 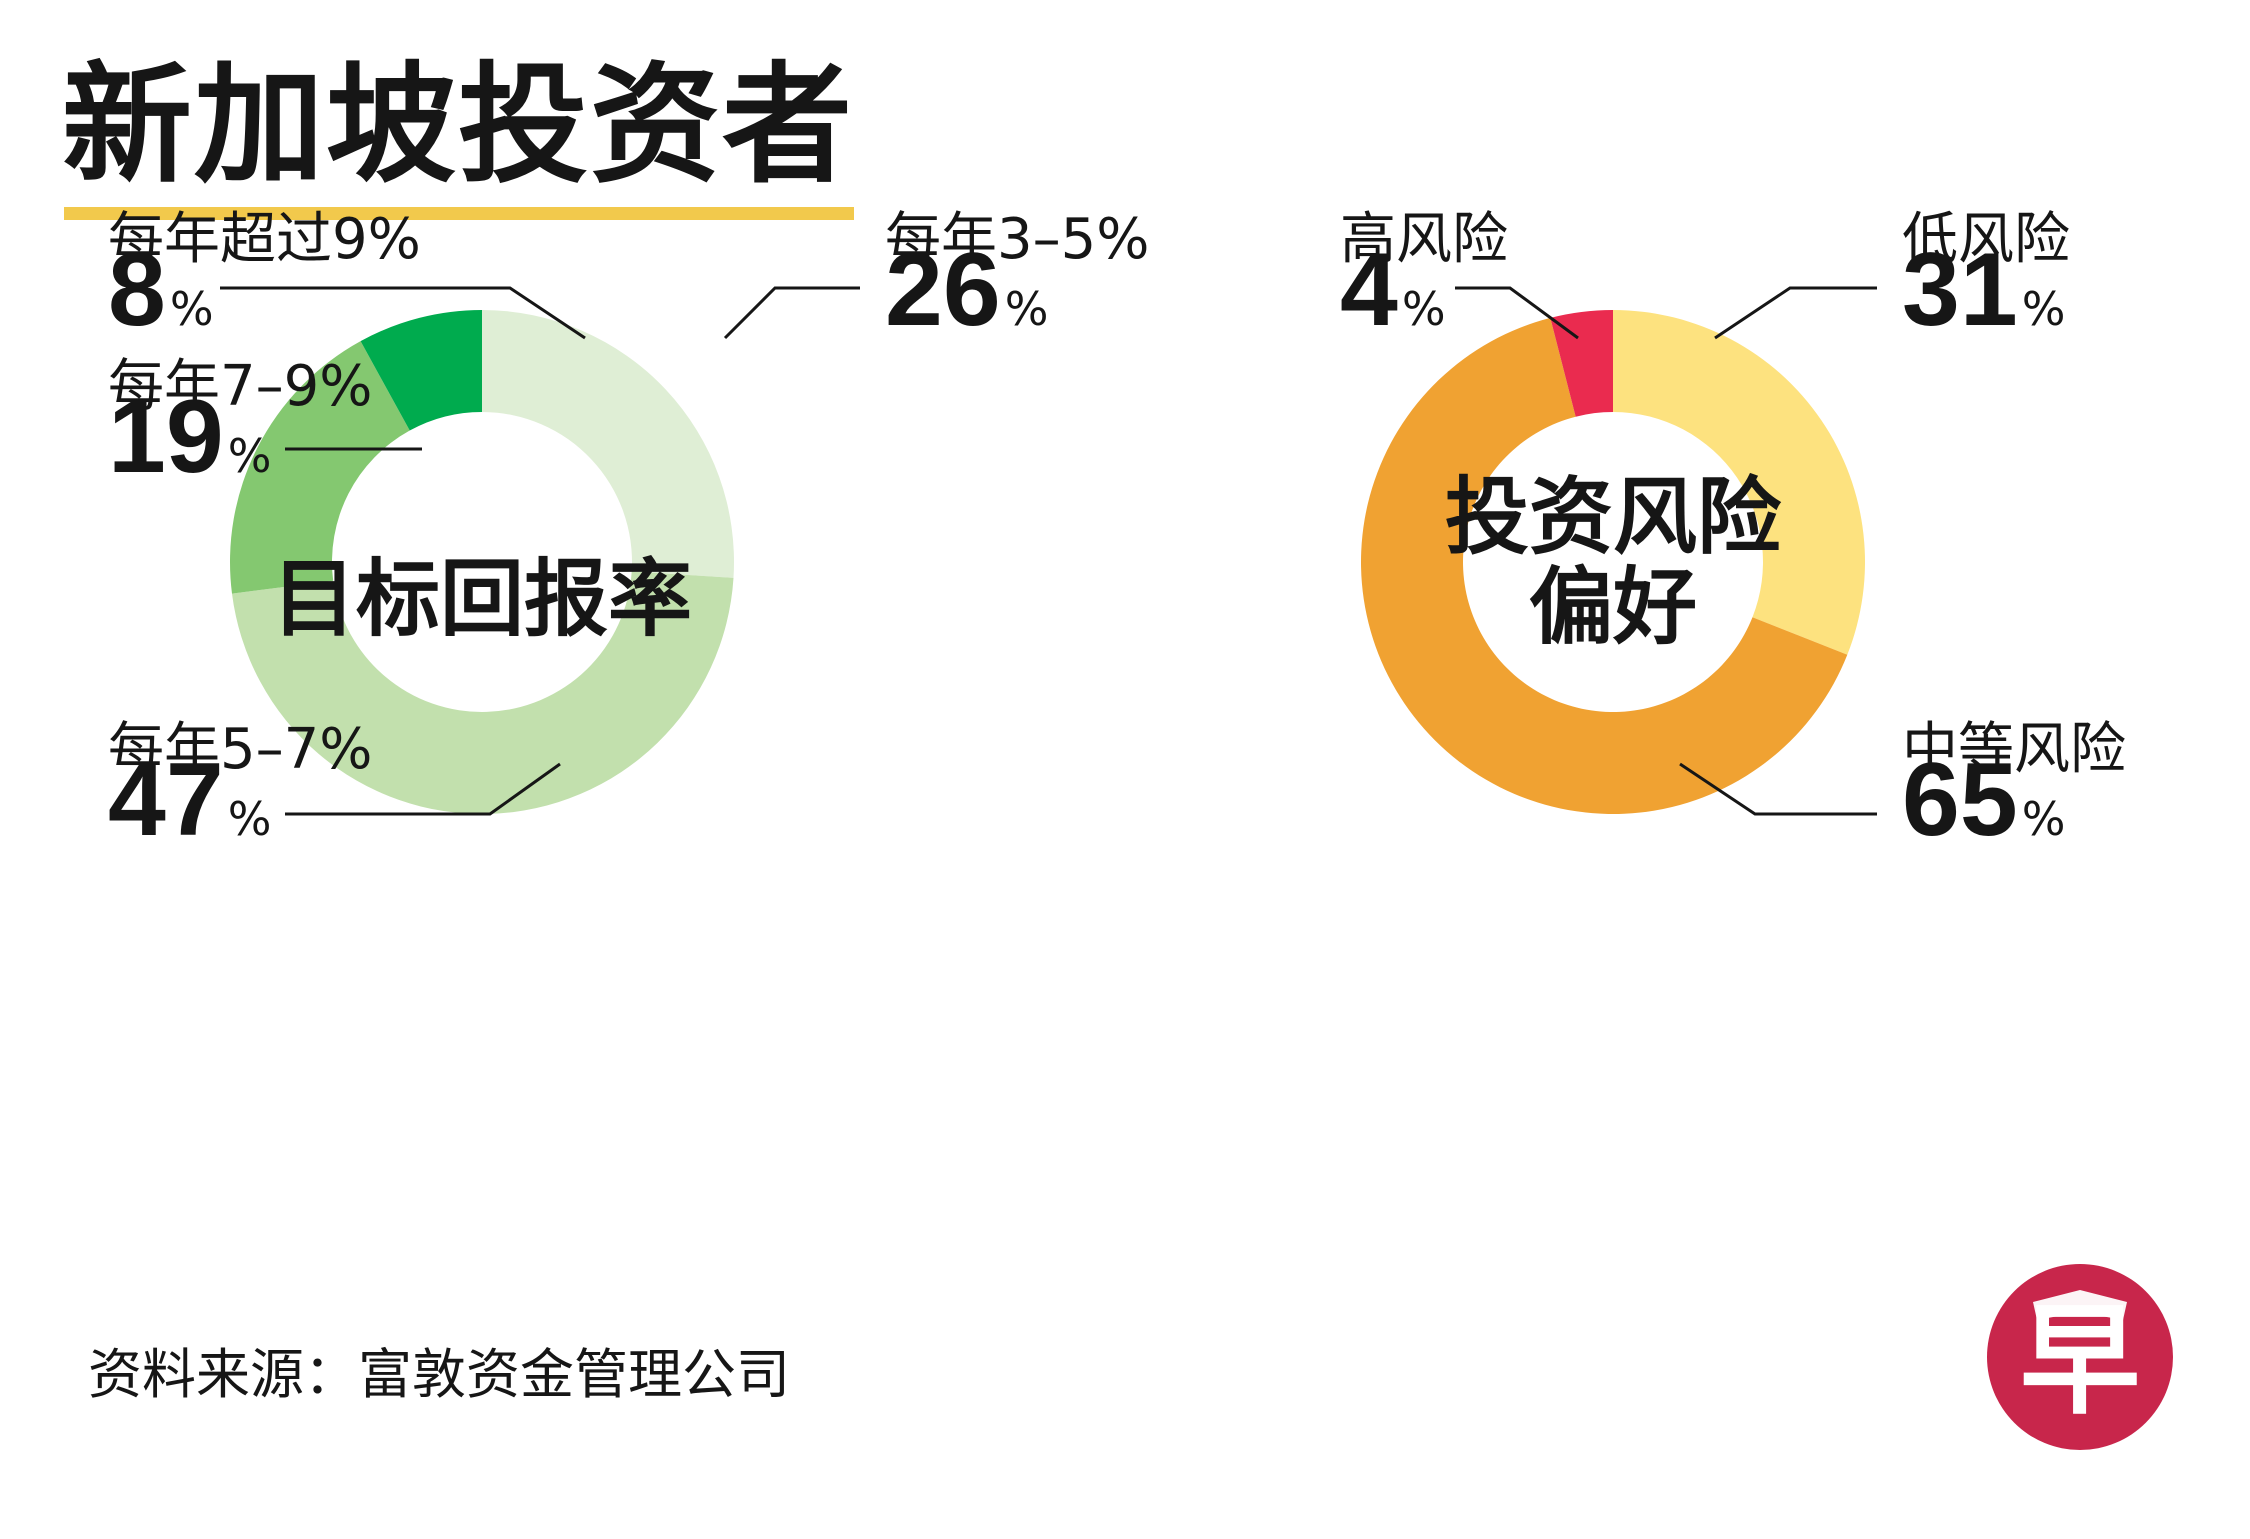 I want to click on title-underline, so click(x=459, y=213).